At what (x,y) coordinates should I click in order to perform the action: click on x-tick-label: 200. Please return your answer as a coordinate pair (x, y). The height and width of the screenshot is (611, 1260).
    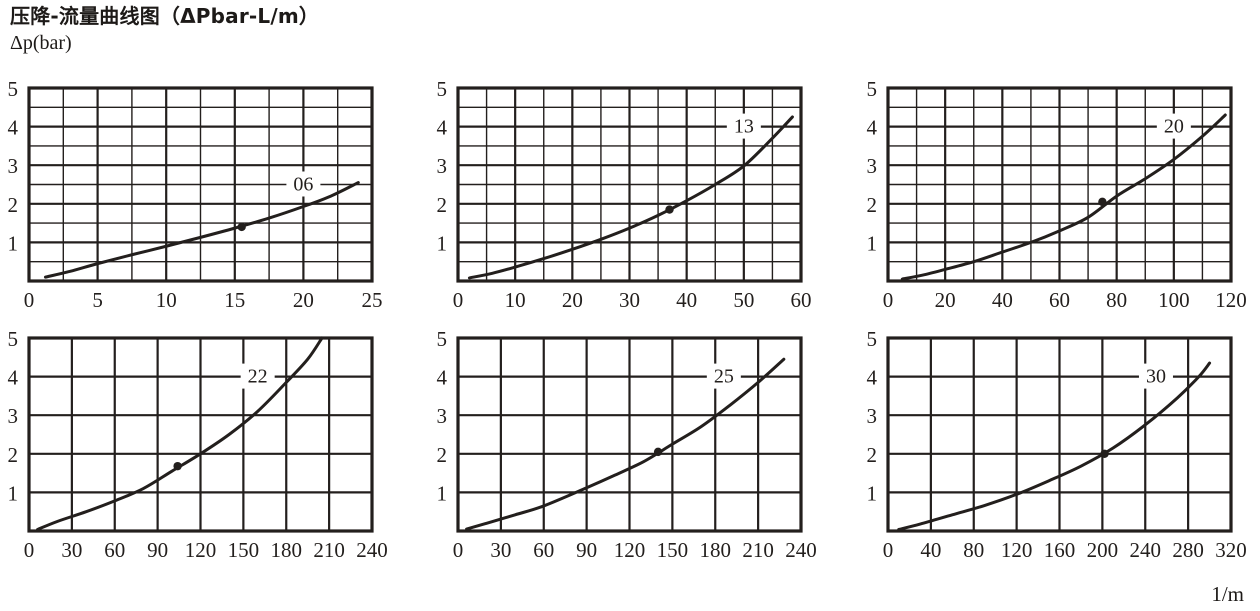
    Looking at the image, I should click on (1103, 550).